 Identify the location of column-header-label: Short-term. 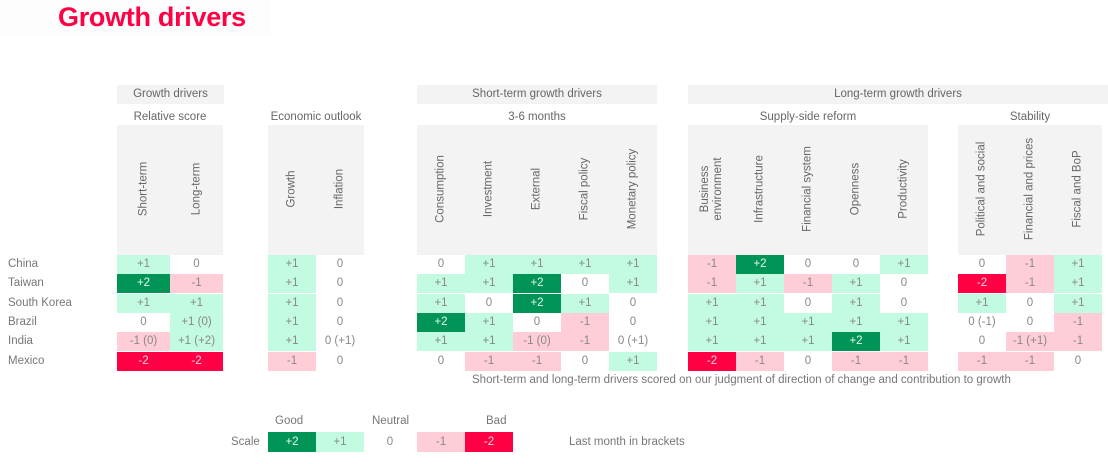
(143, 188).